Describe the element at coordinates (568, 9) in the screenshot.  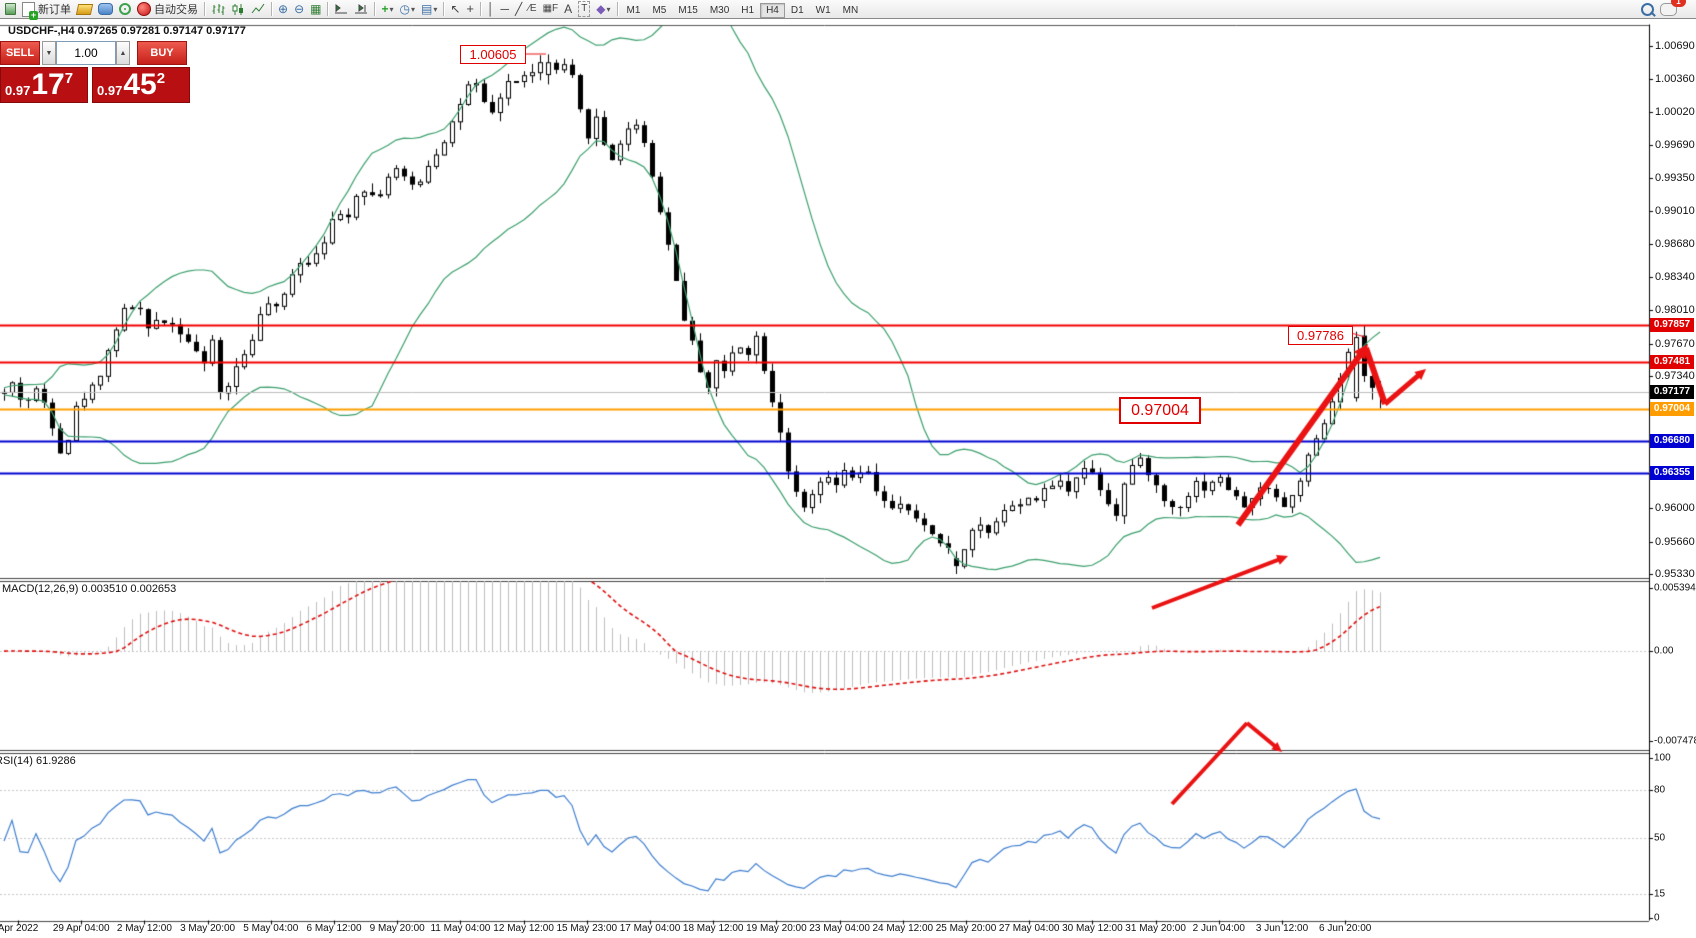
I see `text-tool-button: A` at that location.